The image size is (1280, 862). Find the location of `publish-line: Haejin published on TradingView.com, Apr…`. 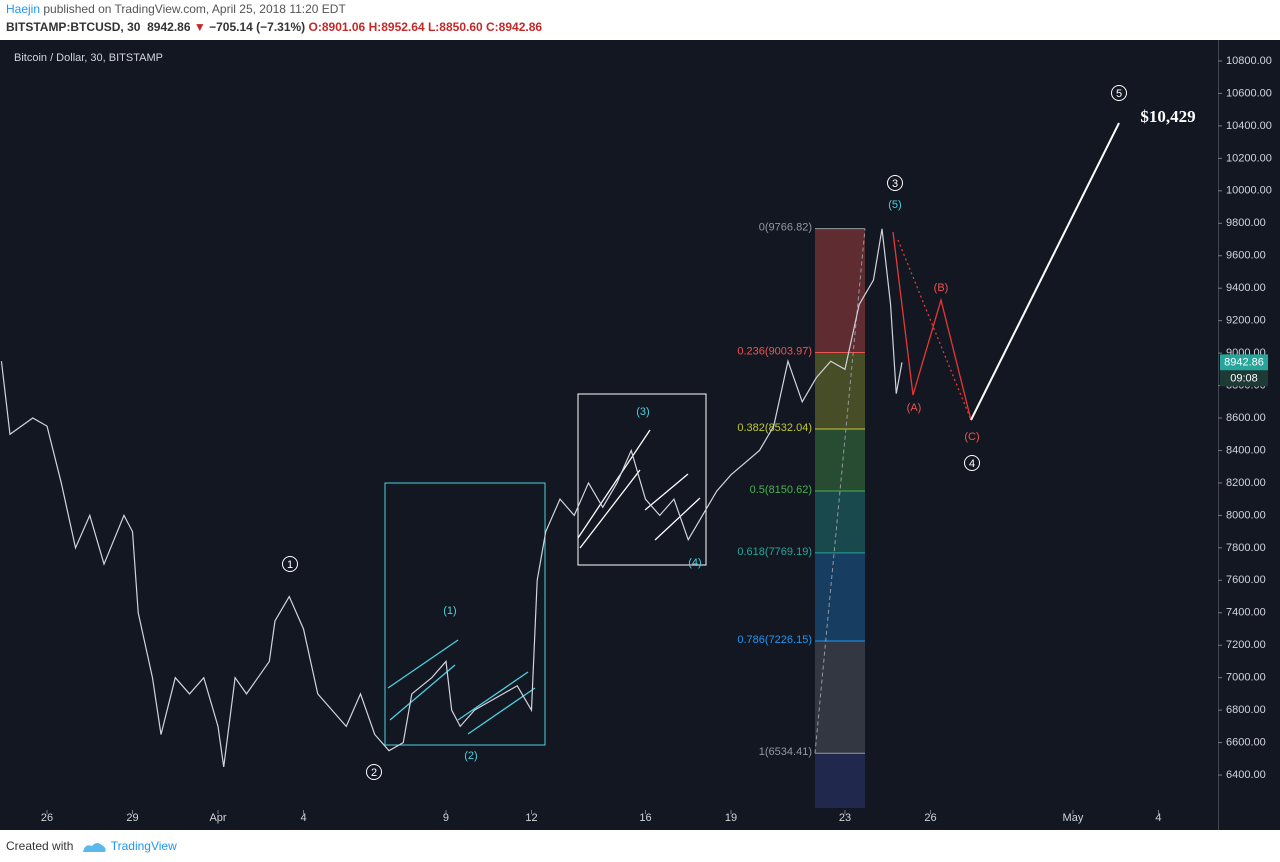

publish-line: Haejin published on TradingView.com, Apr… is located at coordinates (643, 9).